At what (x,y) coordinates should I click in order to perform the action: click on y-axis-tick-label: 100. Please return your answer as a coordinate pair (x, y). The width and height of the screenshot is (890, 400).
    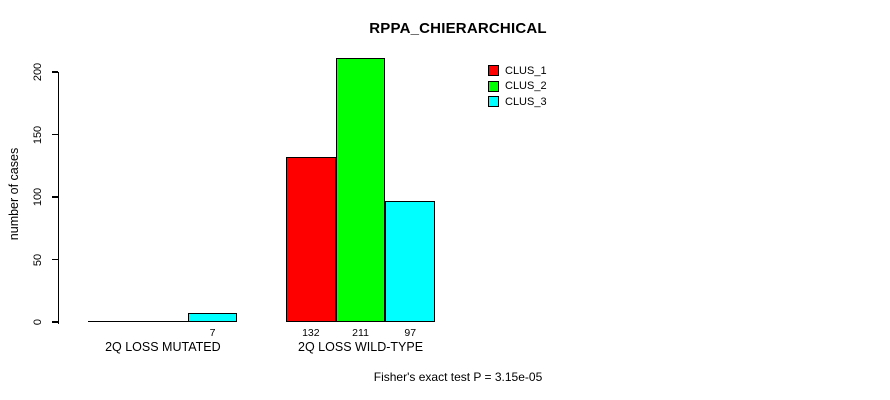
    Looking at the image, I should click on (38, 197).